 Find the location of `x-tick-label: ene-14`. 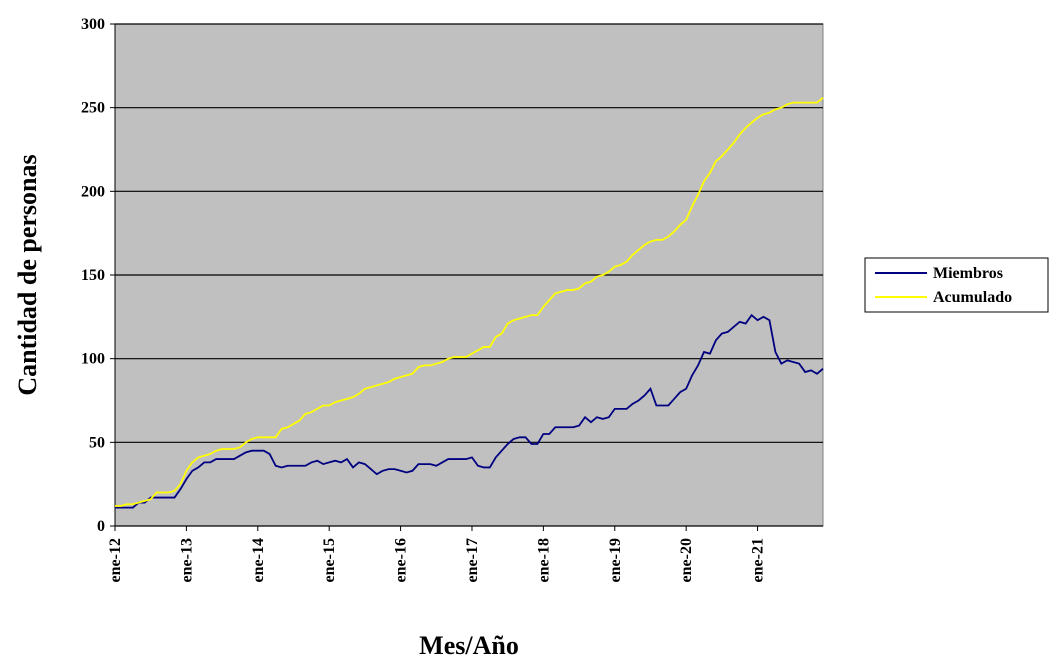

x-tick-label: ene-14 is located at coordinates (258, 560).